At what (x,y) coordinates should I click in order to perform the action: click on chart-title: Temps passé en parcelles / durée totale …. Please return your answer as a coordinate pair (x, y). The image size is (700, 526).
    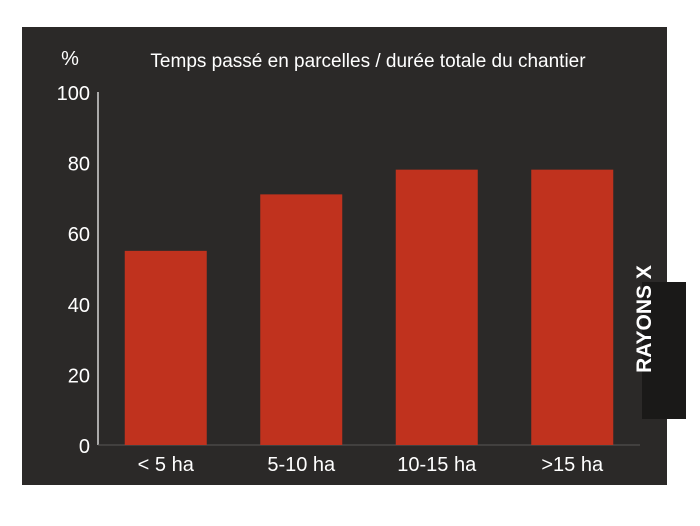
    Looking at the image, I should click on (368, 61).